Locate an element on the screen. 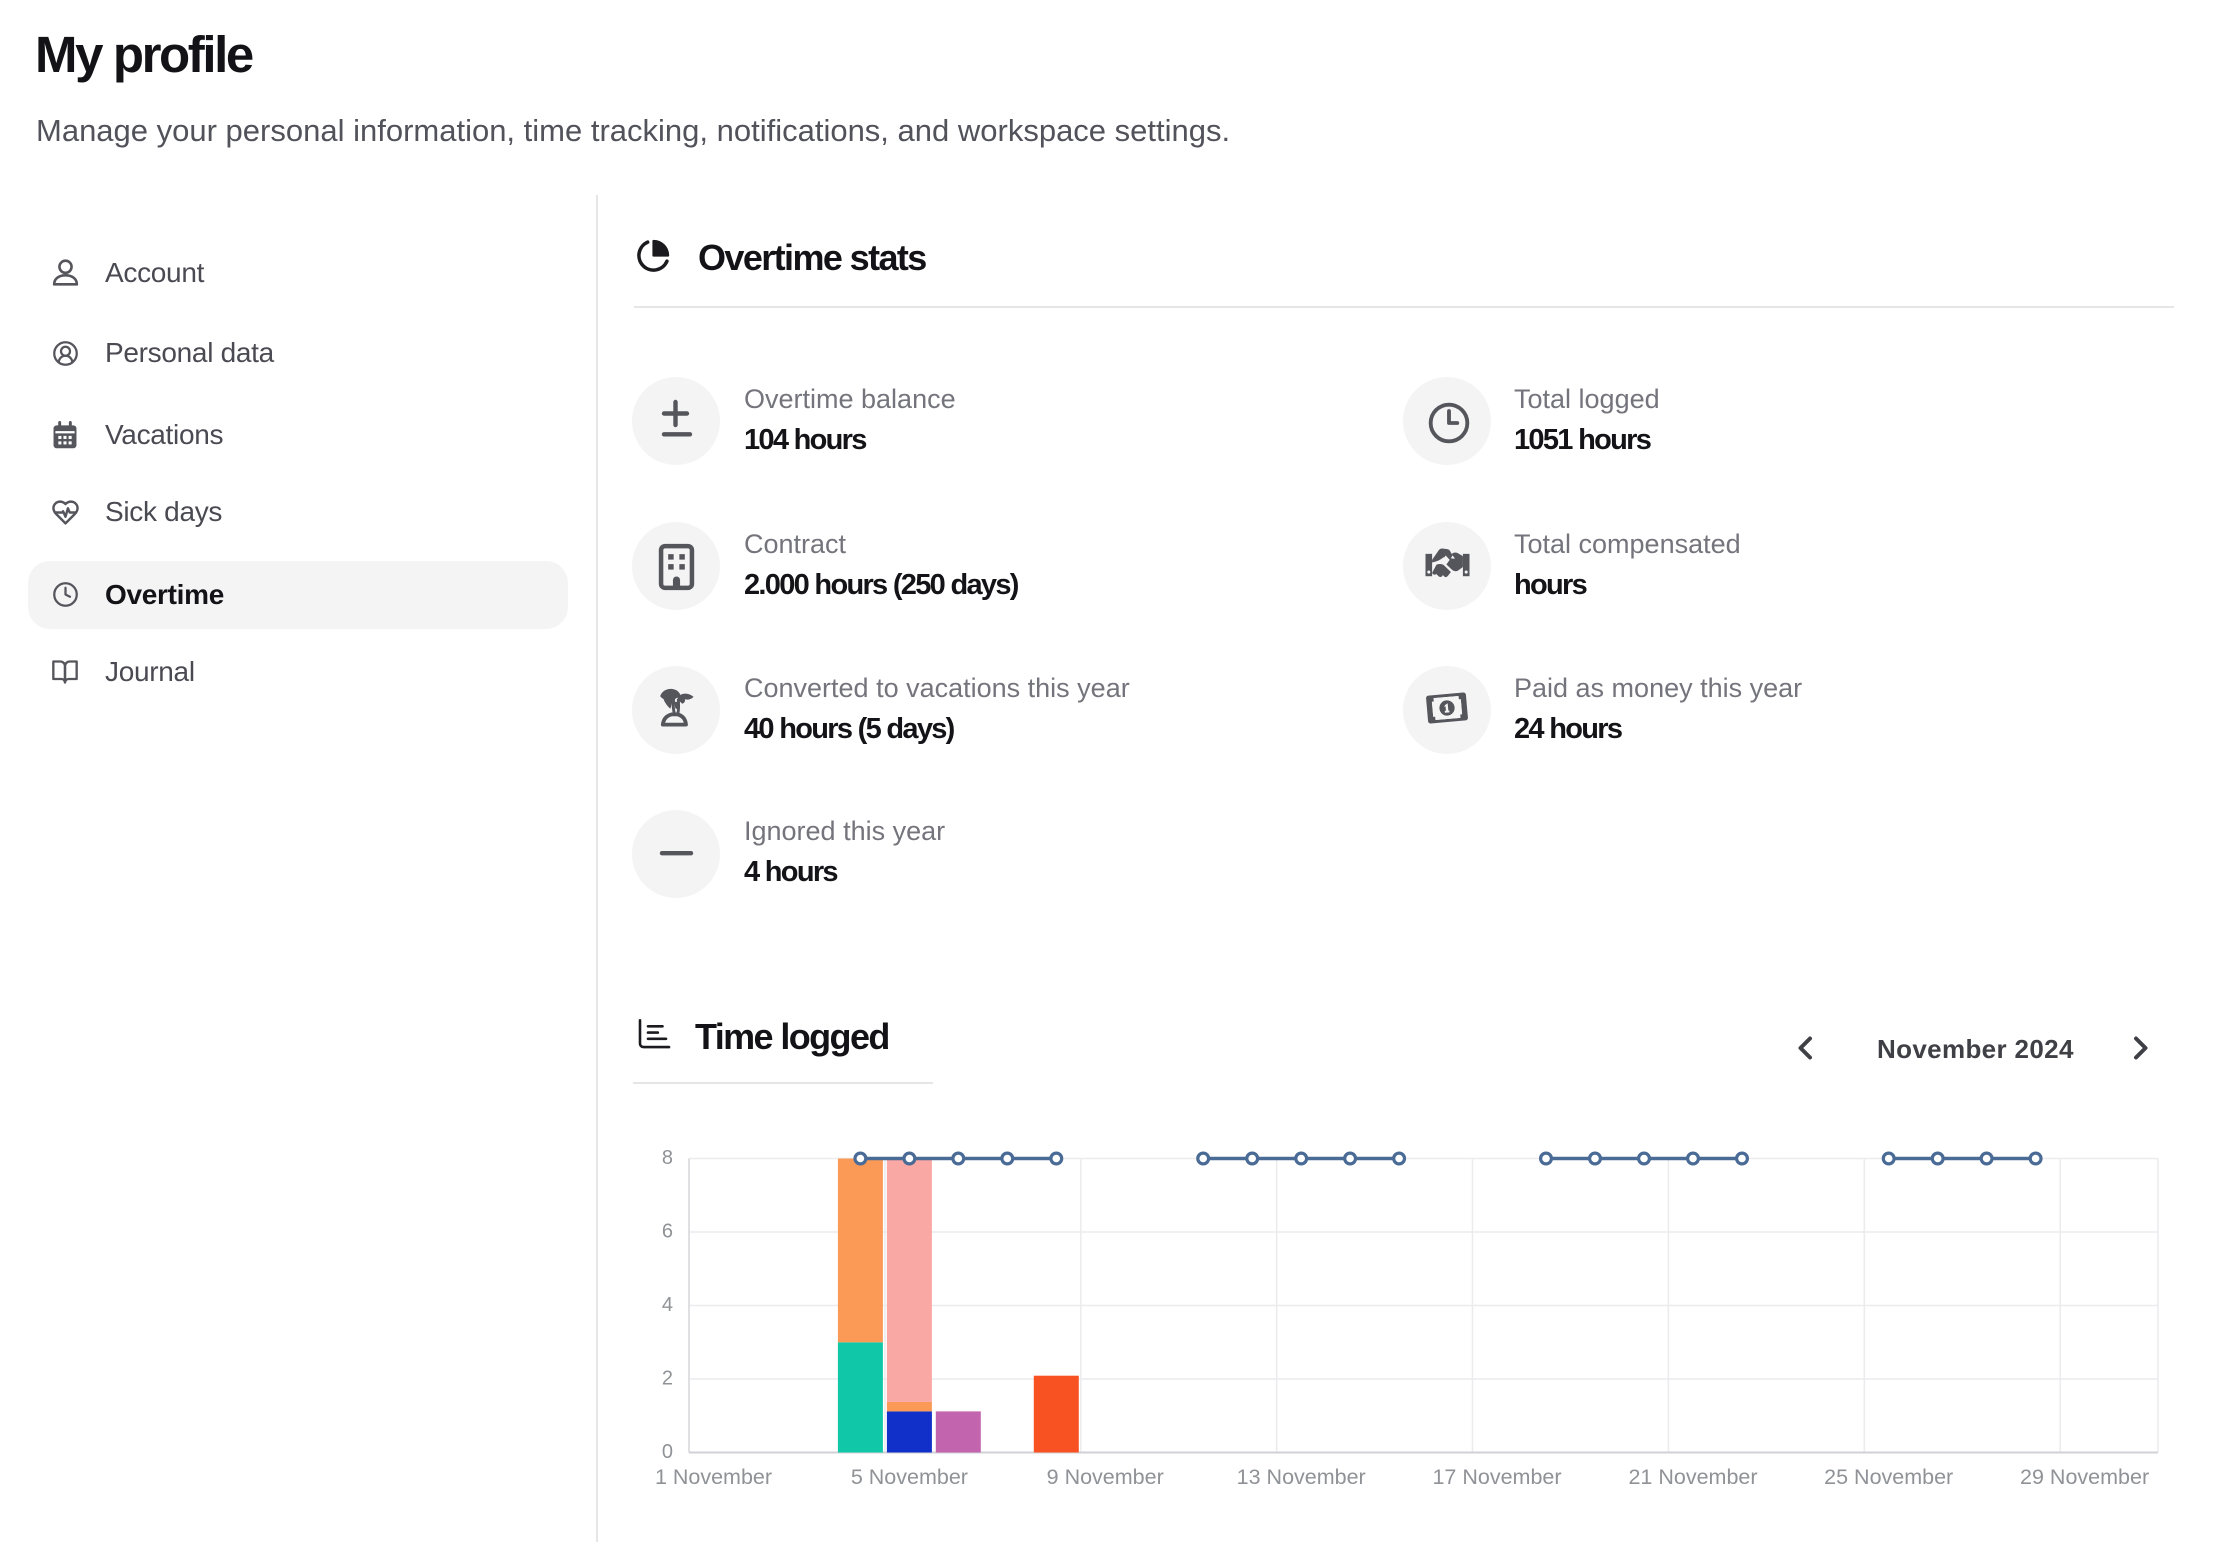 The height and width of the screenshot is (1542, 2224). svg-text: 25 November is located at coordinates (1888, 1477).